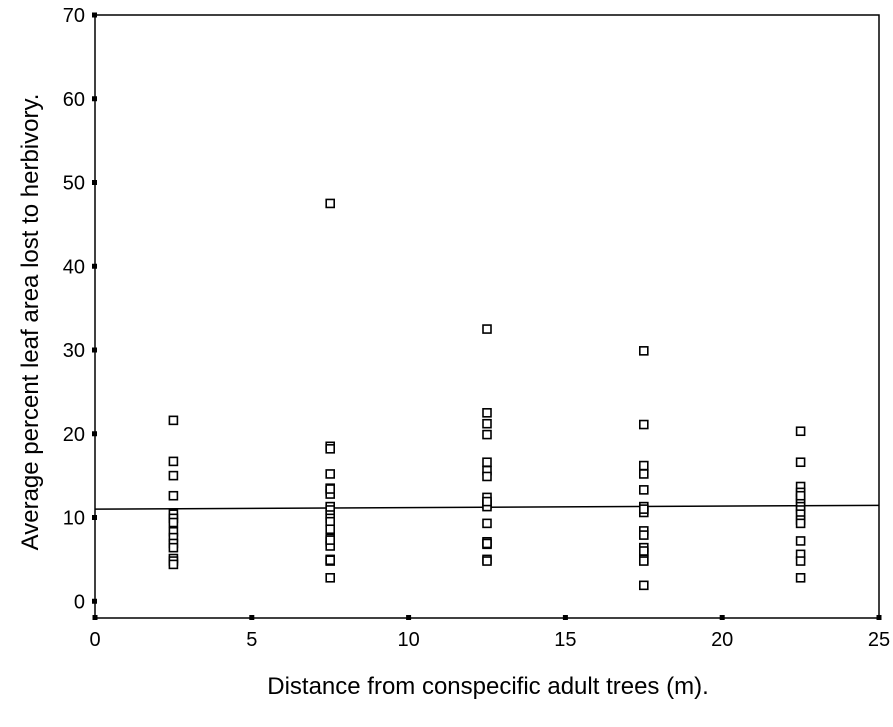 The width and height of the screenshot is (893, 727). I want to click on x-tick-label: 25, so click(879, 640).